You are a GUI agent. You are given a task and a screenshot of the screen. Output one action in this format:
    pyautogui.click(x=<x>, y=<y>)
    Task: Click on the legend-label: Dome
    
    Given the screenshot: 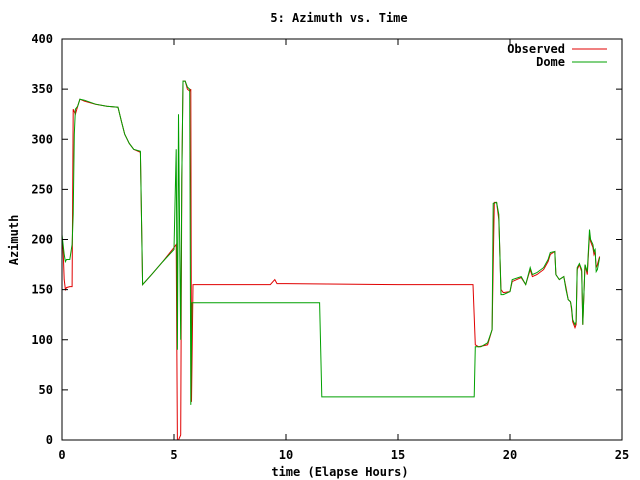 What is the action you would take?
    pyautogui.click(x=550, y=62)
    